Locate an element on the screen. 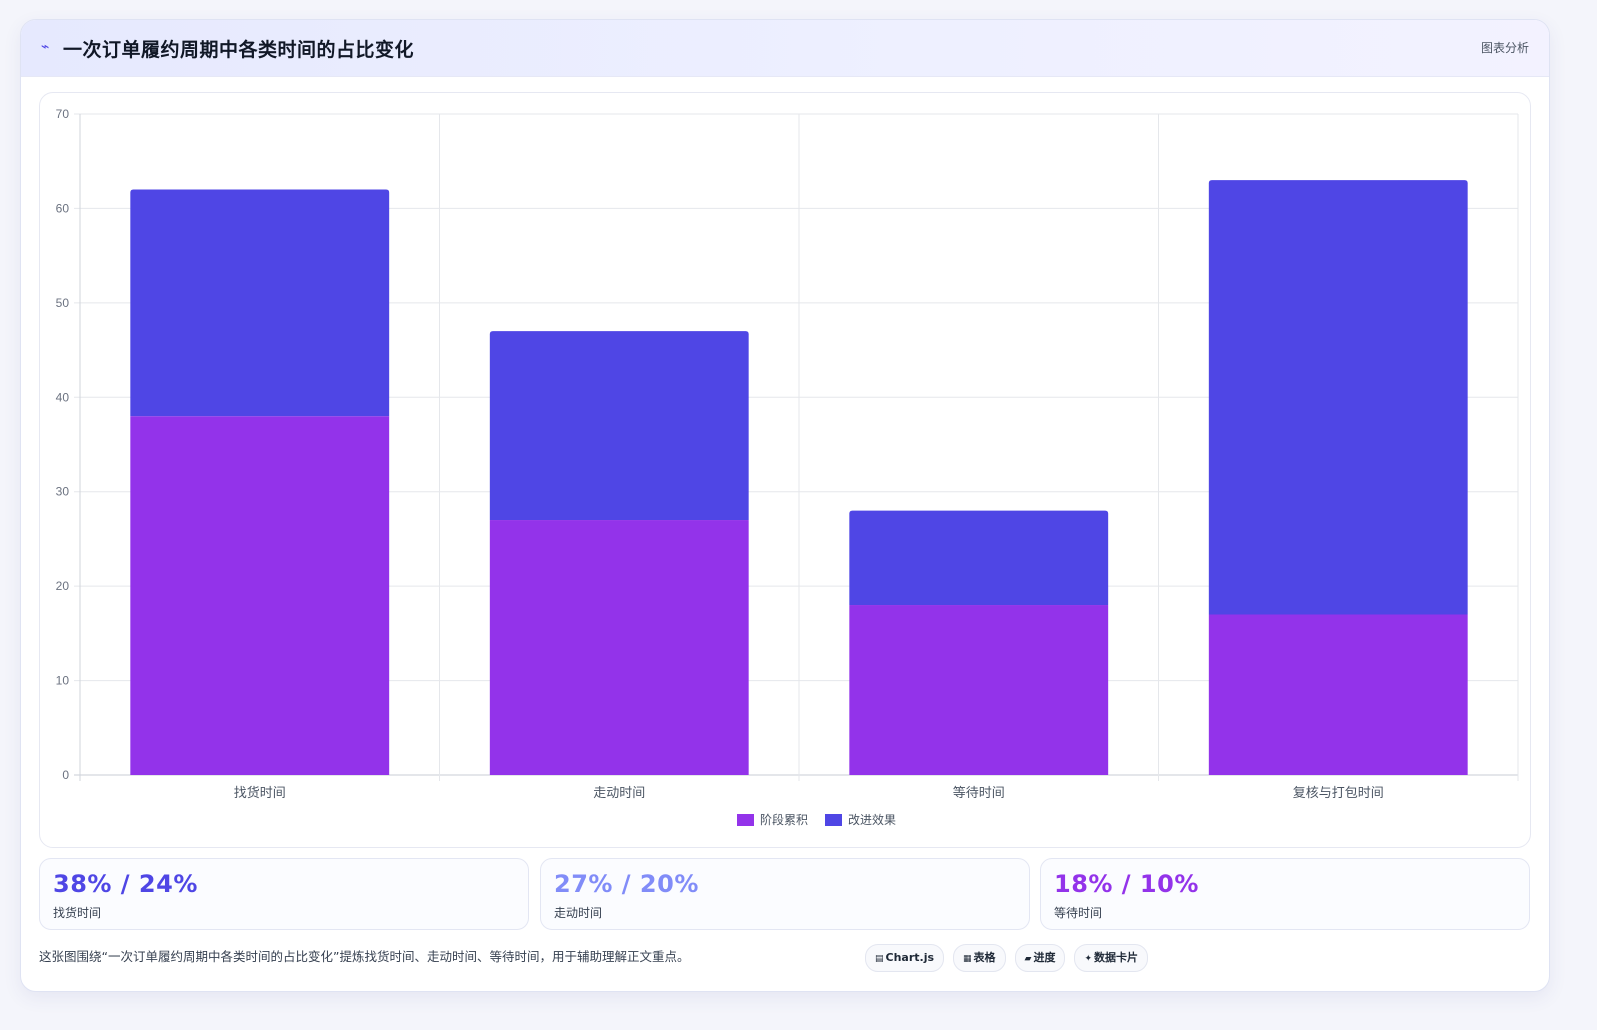  stat-card-1: 27% / 20% 走动时间 is located at coordinates (785, 894).